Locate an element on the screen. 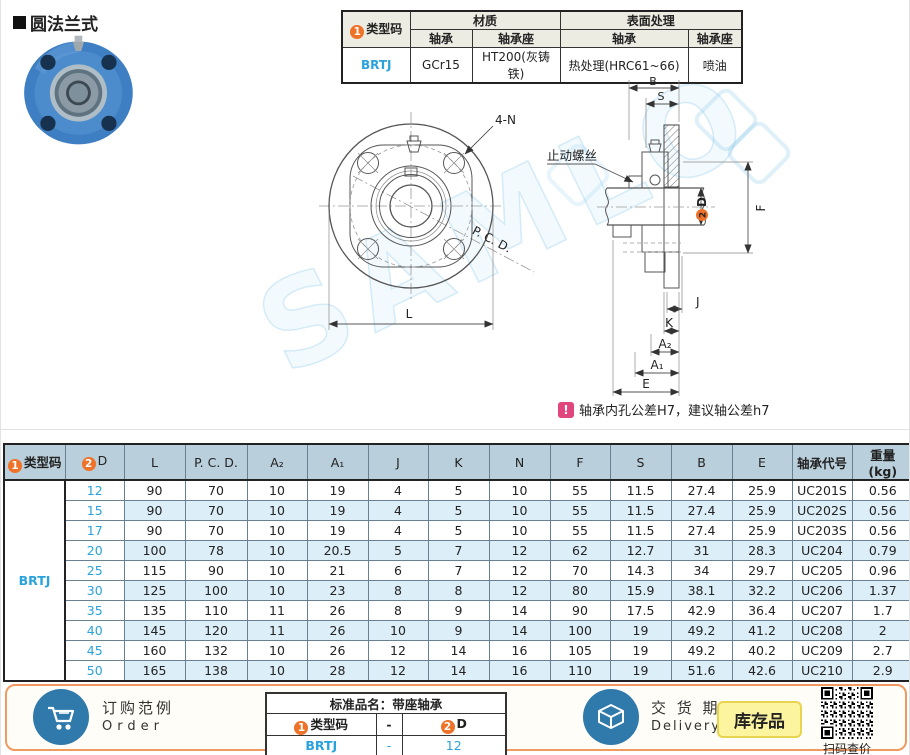 The width and height of the screenshot is (910, 755). header-pcd: P. C. D. is located at coordinates (216, 462).